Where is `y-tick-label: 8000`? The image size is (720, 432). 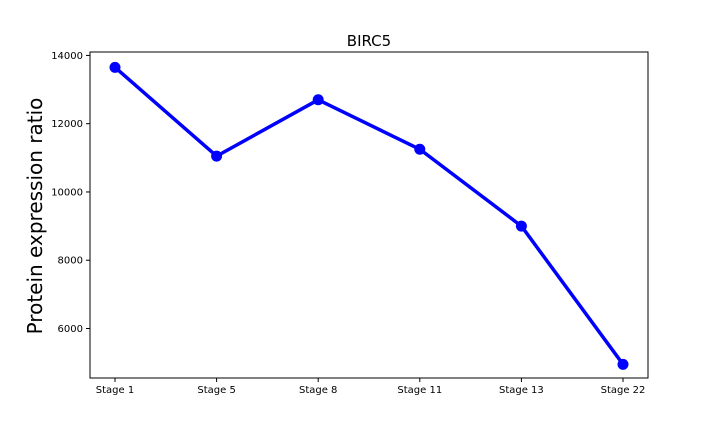 y-tick-label: 8000 is located at coordinates (70, 261).